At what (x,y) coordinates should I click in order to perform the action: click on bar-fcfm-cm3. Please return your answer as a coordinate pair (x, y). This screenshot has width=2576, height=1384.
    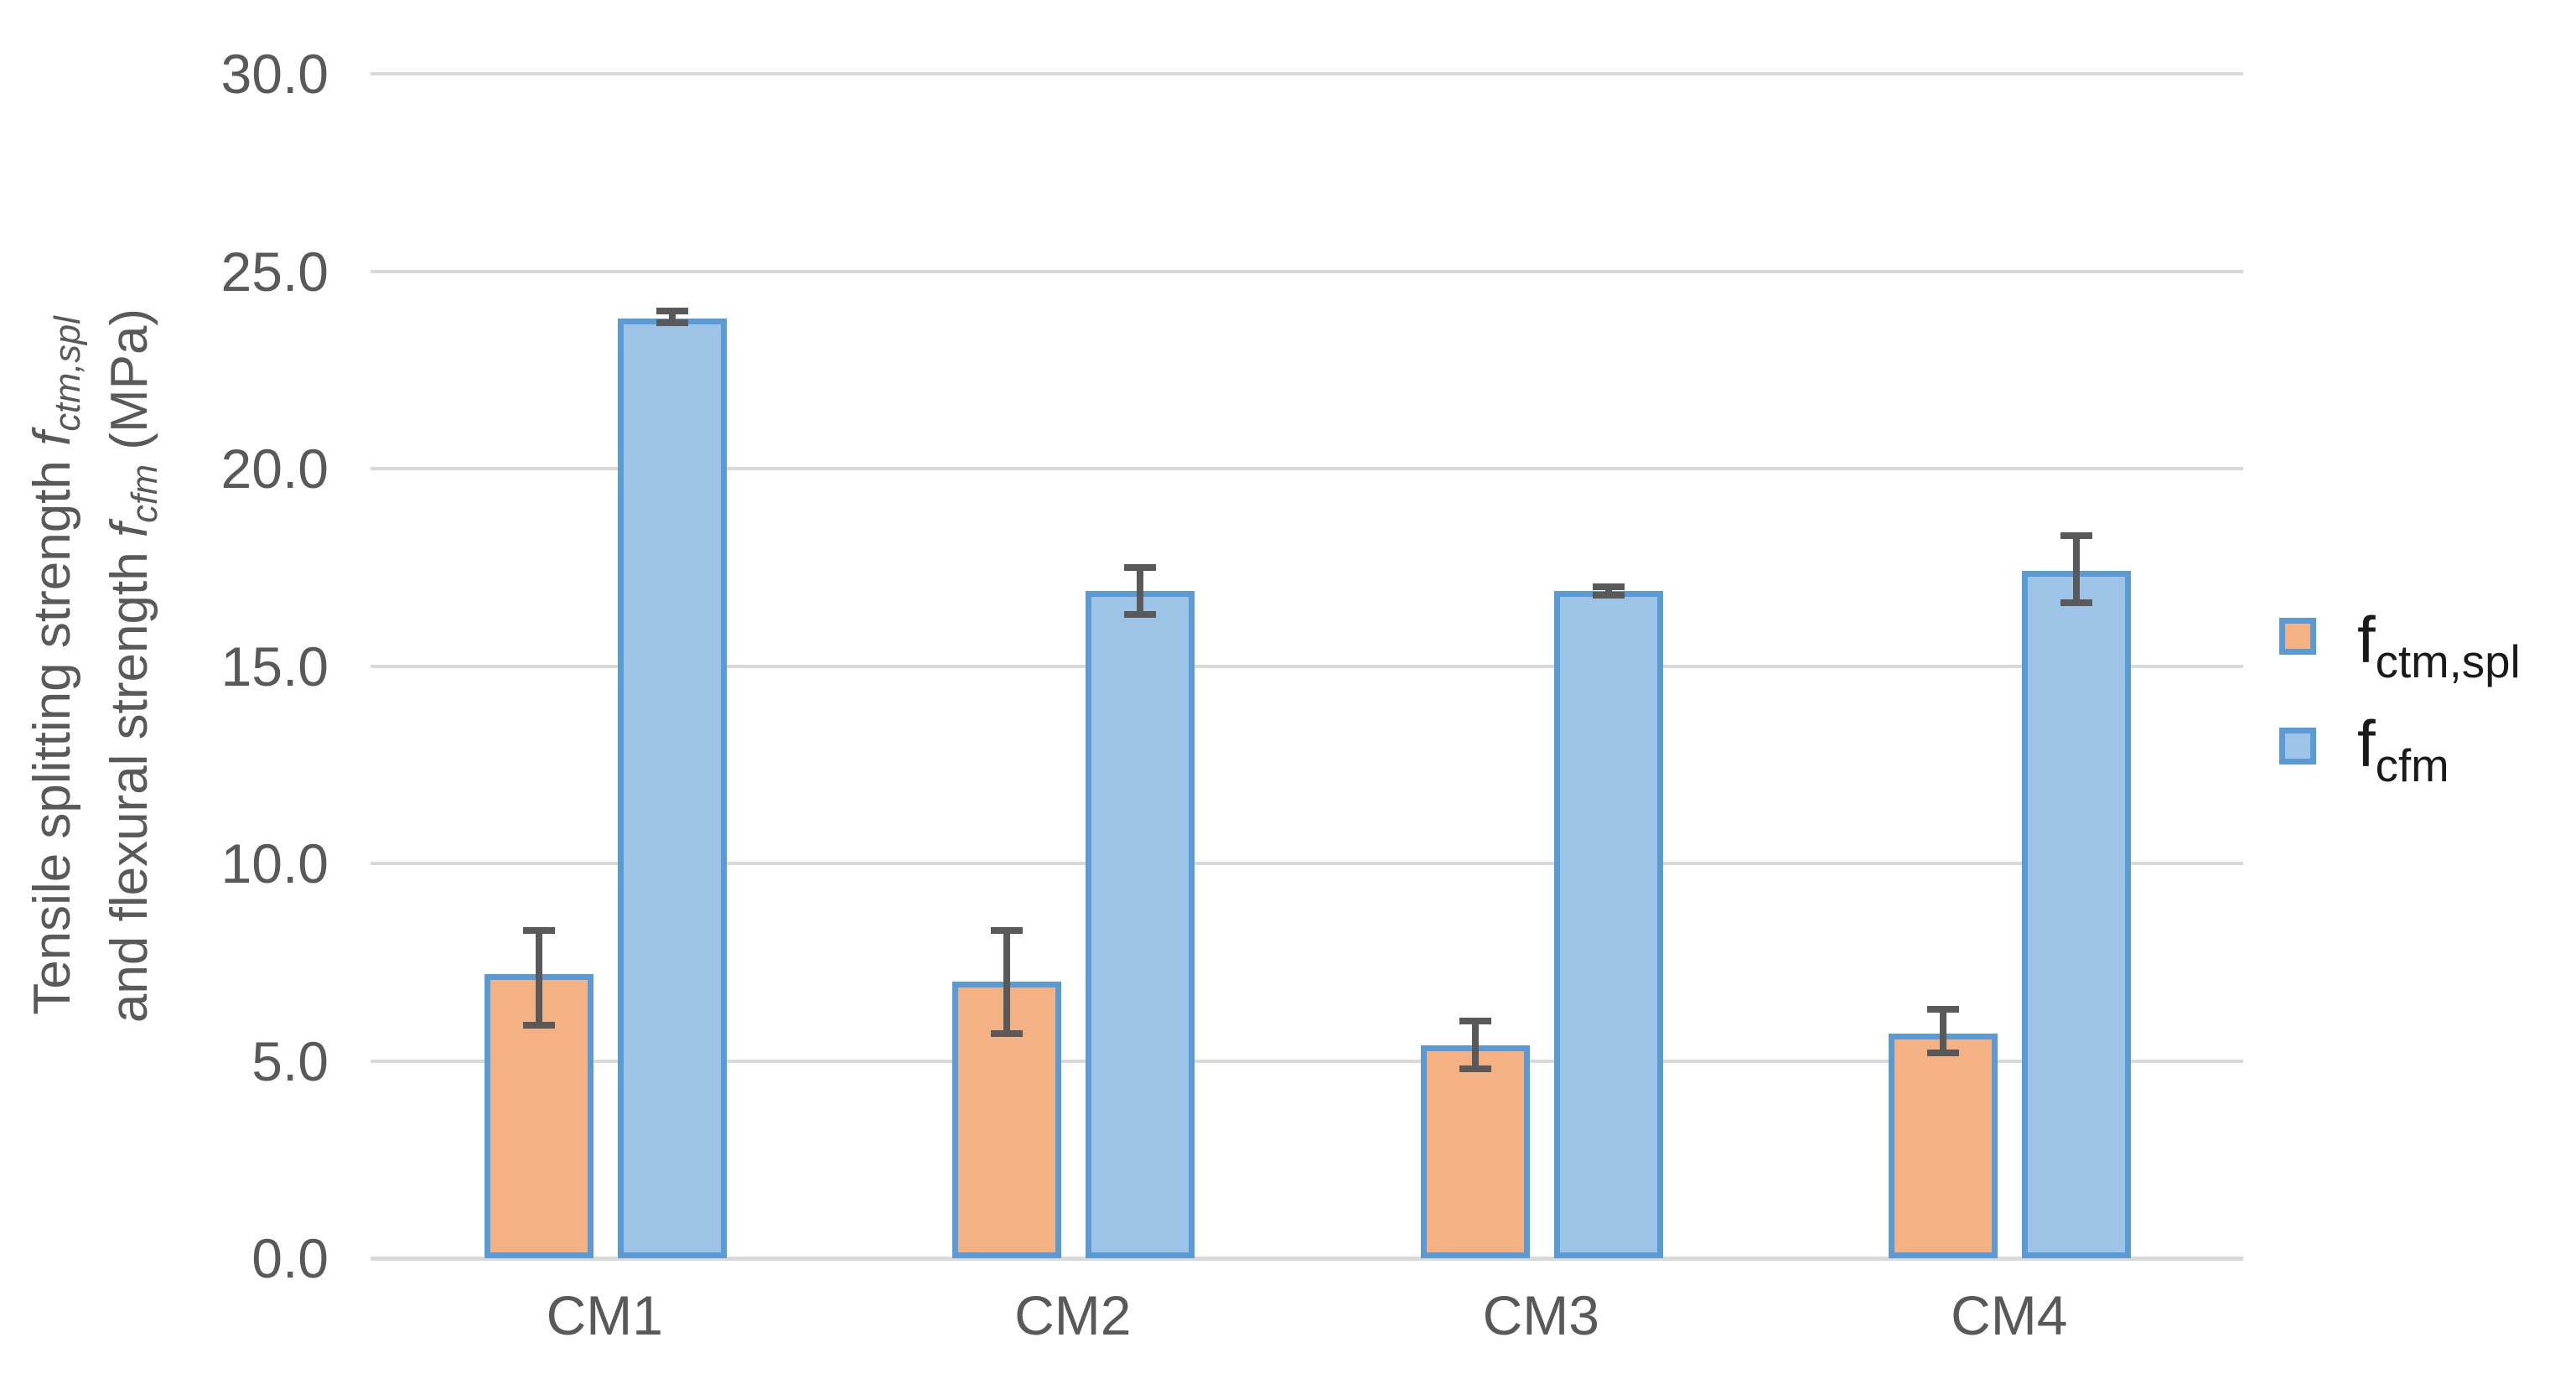
    Looking at the image, I should click on (1608, 925).